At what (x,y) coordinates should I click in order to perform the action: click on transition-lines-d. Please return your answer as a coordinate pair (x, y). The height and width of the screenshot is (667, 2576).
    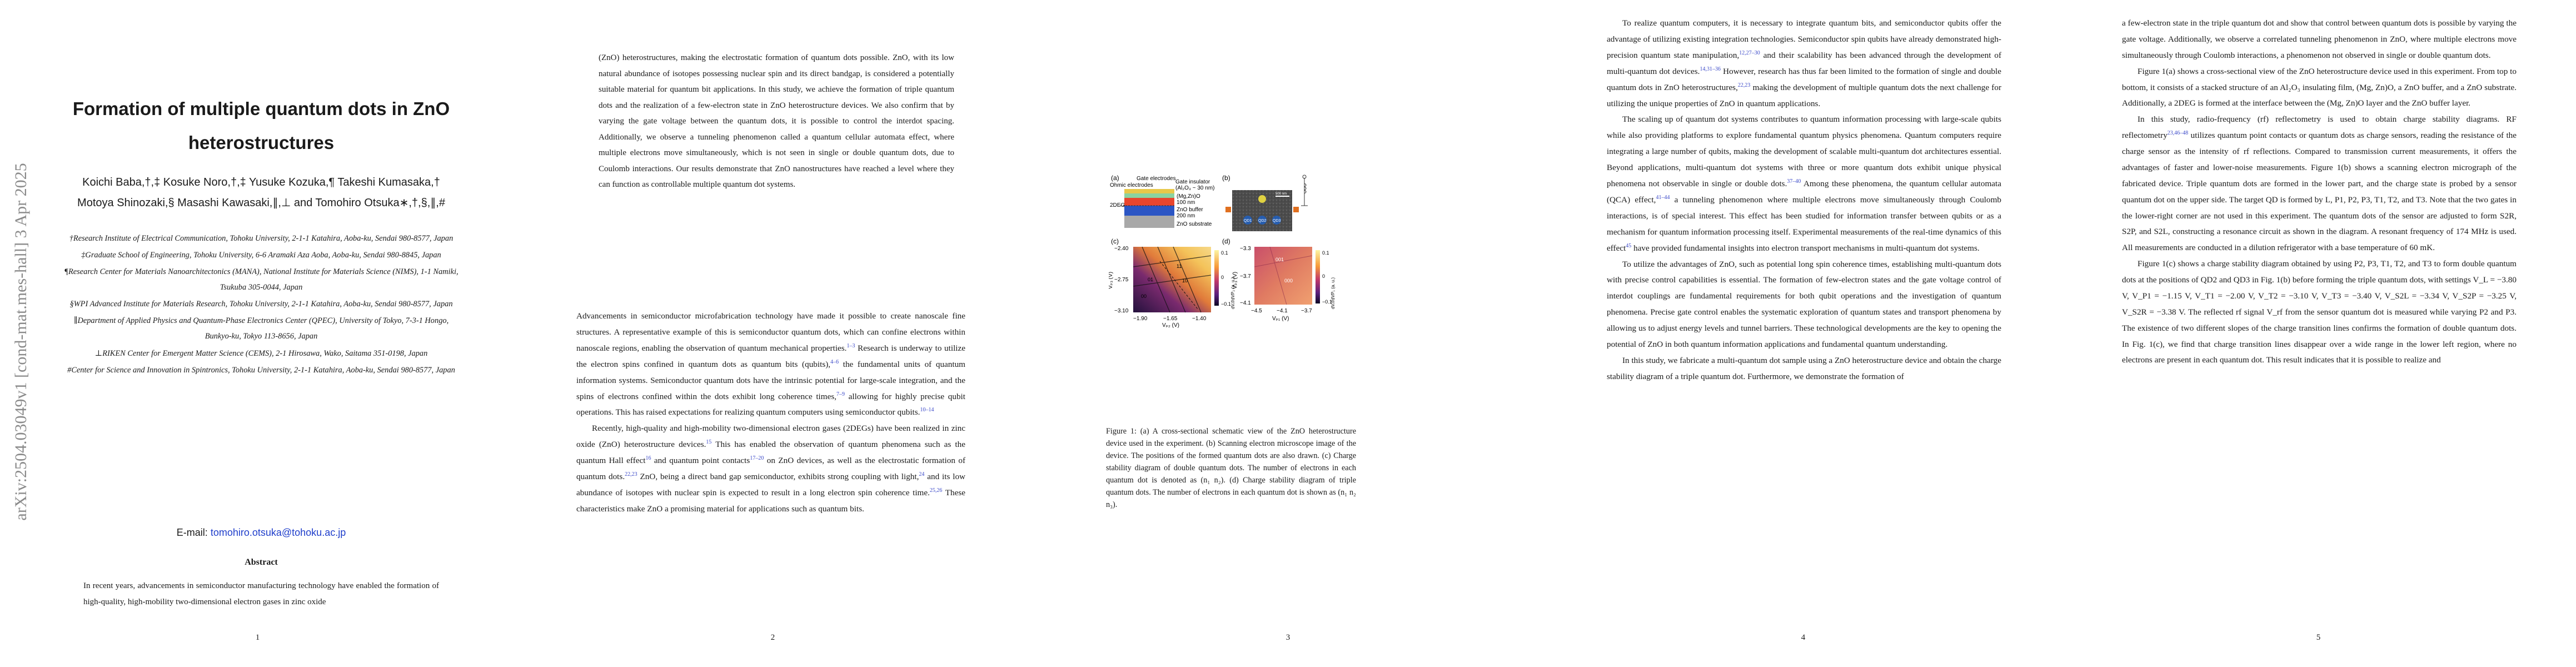
    Looking at the image, I should click on (1283, 275).